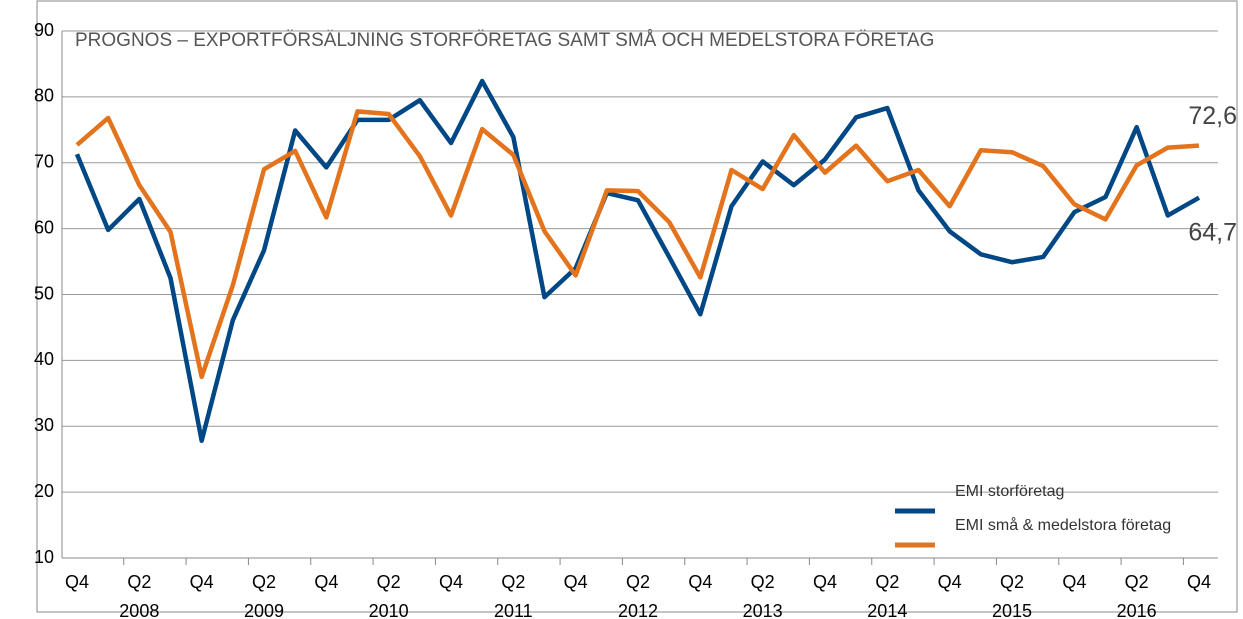  Describe the element at coordinates (1212, 232) in the screenshot. I see `data-label: 64,7` at that location.